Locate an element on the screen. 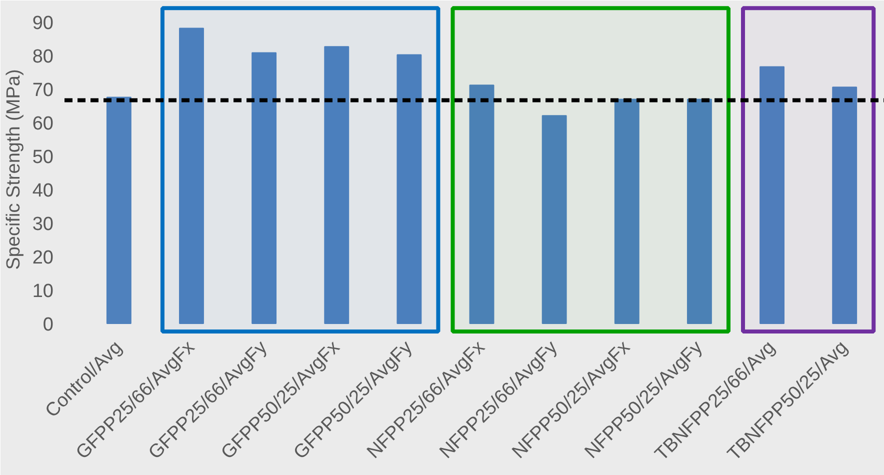 The width and height of the screenshot is (884, 475). y-tick-label: 80 is located at coordinates (43, 57).